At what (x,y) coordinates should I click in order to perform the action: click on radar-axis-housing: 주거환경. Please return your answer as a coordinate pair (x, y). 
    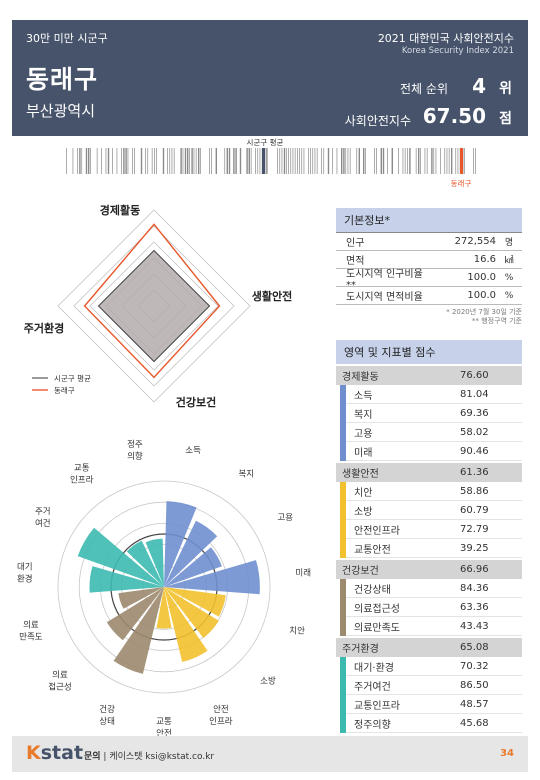
    Looking at the image, I should click on (44, 328).